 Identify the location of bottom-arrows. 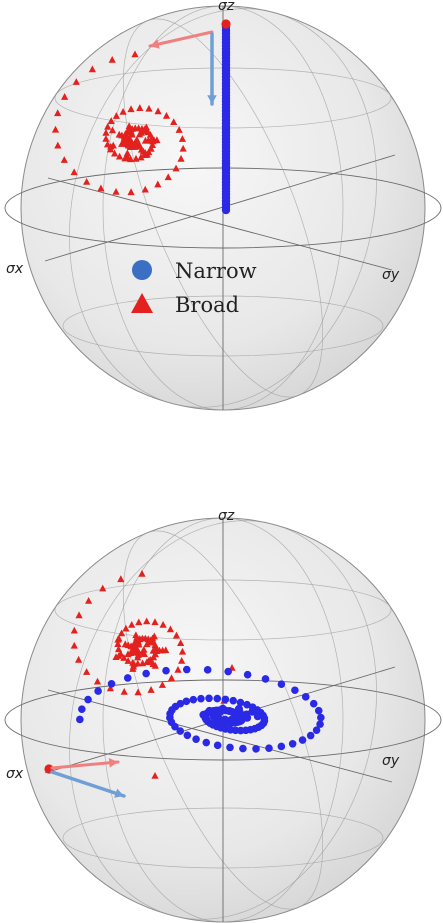
(88, 778).